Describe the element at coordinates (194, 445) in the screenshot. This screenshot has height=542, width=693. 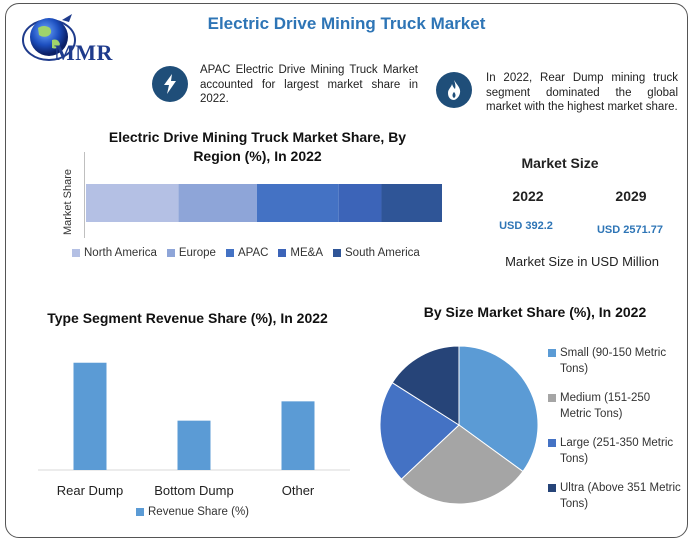
I see `type-bar-bottom-dump` at that location.